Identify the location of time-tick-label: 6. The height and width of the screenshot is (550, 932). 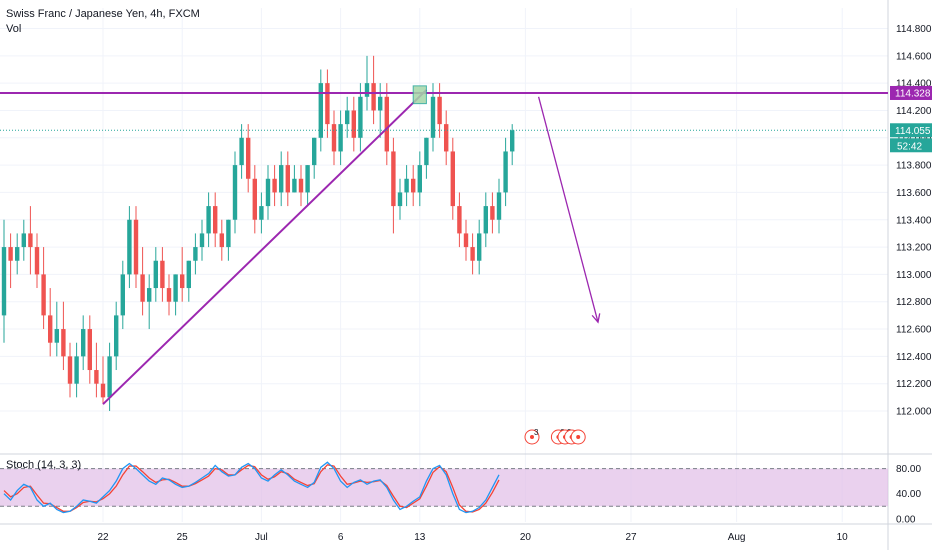
(341, 537).